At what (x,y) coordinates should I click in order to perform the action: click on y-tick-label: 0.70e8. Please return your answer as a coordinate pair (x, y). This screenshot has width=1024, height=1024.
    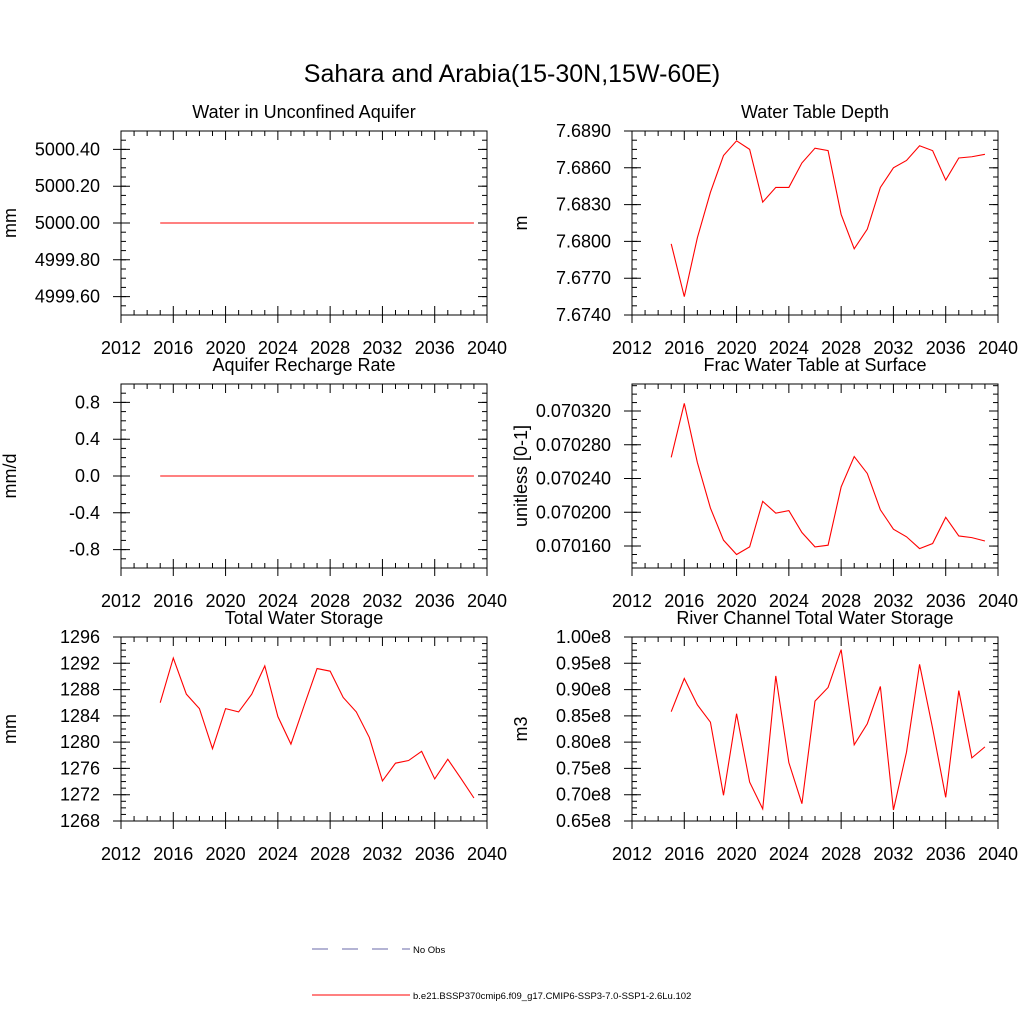
    Looking at the image, I should click on (583, 795).